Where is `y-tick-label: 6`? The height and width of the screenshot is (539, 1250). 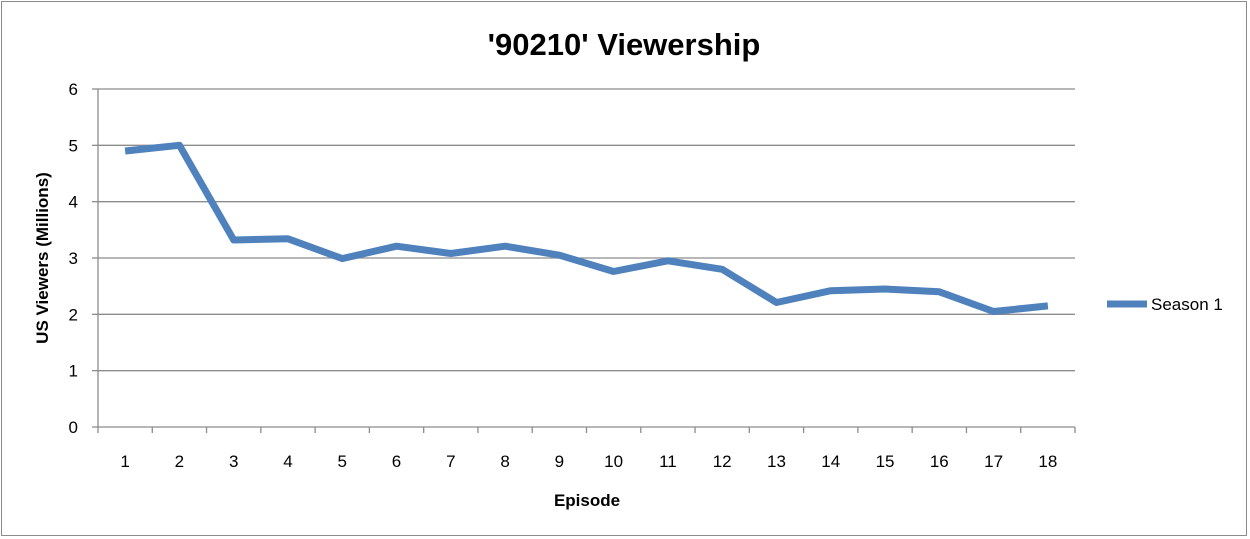 y-tick-label: 6 is located at coordinates (73, 89).